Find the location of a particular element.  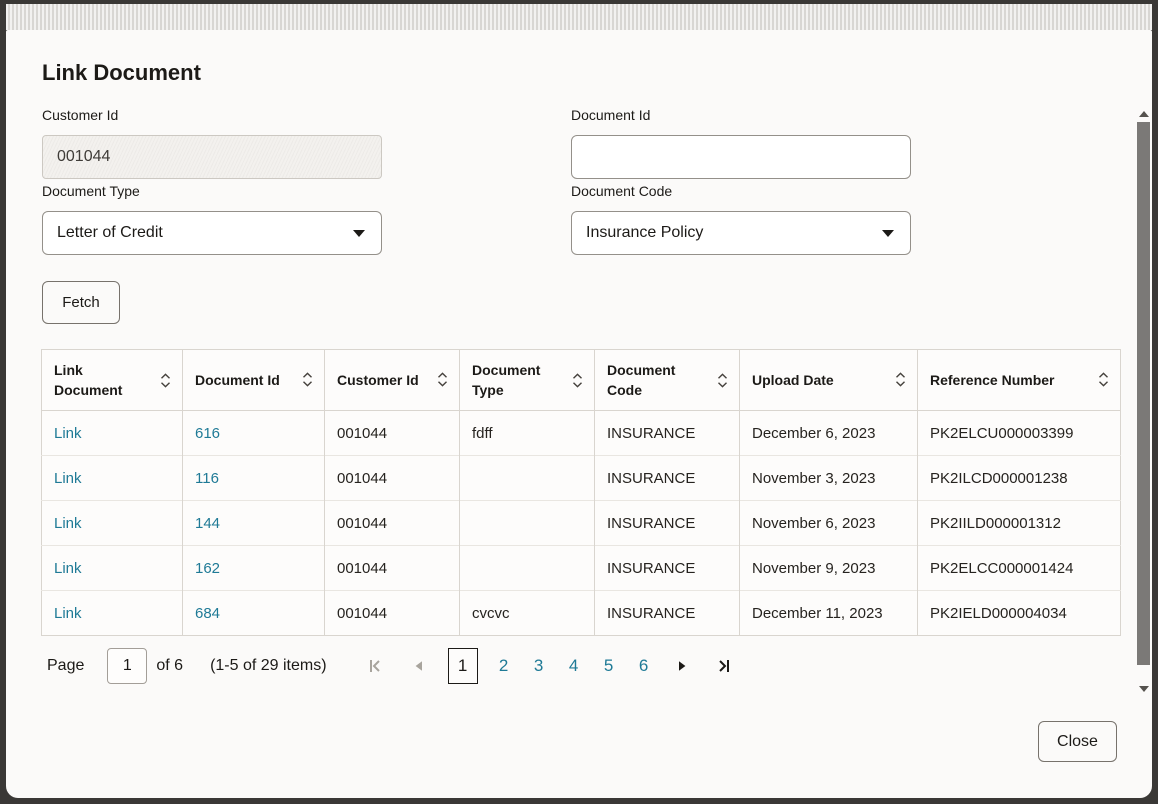

document-type-selected-value: Letter of Credit is located at coordinates (110, 232).